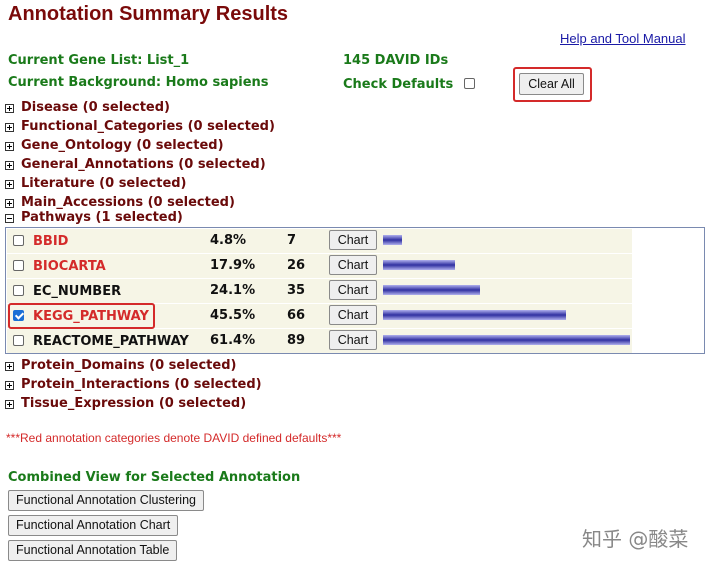  Describe the element at coordinates (296, 315) in the screenshot. I see `count: 66` at that location.